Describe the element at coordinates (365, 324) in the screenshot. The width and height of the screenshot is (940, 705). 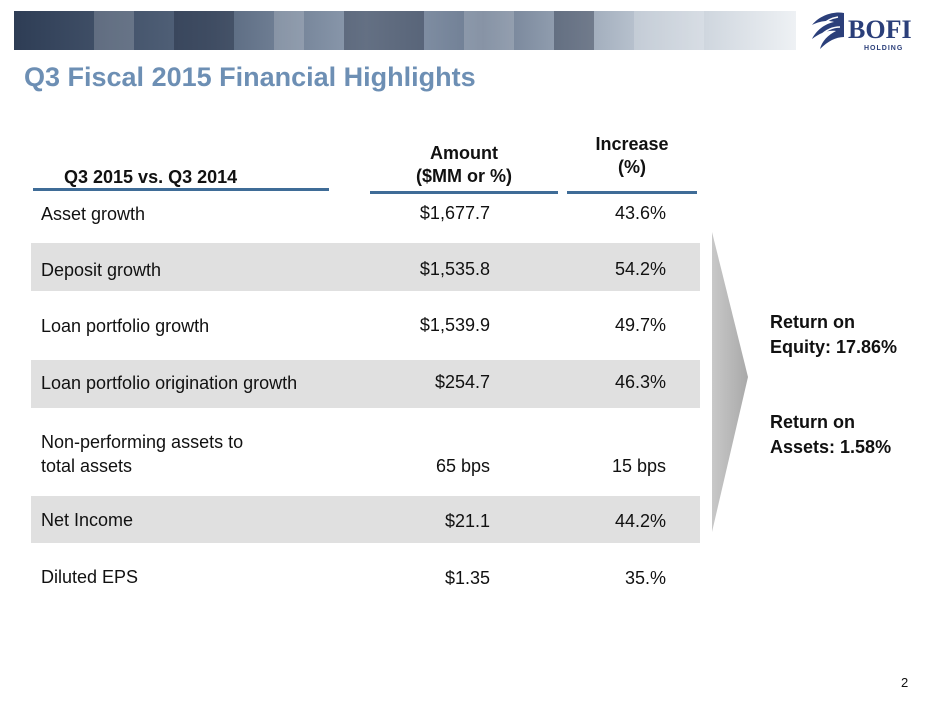
I see `table-row: Loan portfolio growth $1,539.9 49.7%` at that location.